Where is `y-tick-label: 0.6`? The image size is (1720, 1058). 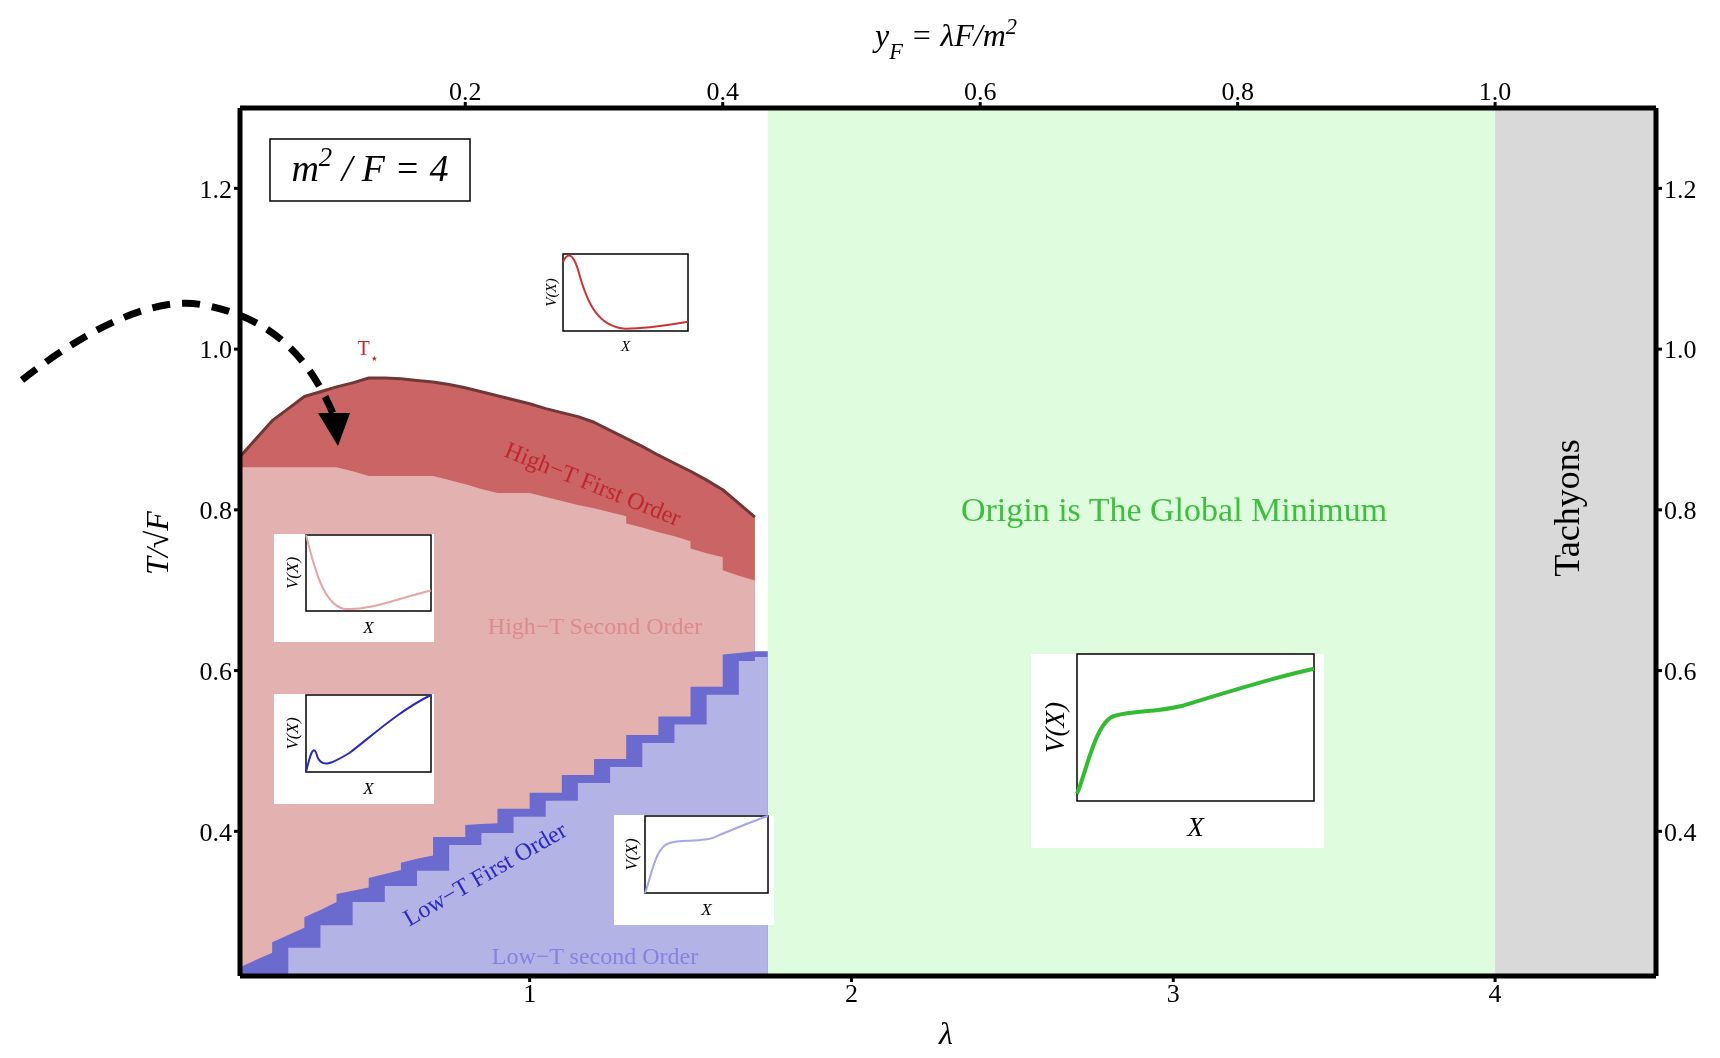
y-tick-label: 0.6 is located at coordinates (215, 671).